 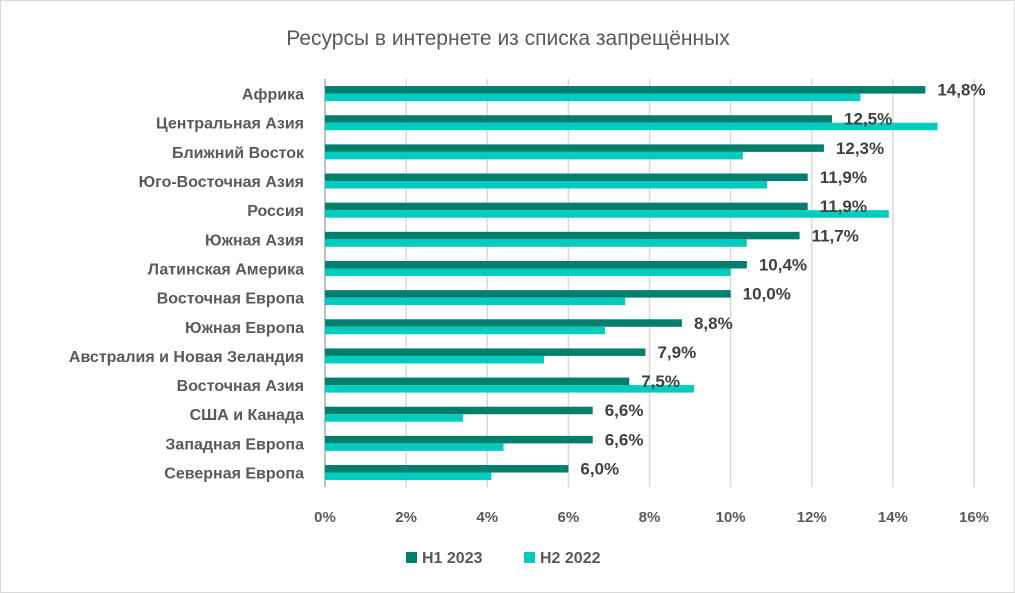 What do you see at coordinates (961, 90) in the screenshot?
I see `data-label: 14,8%` at bounding box center [961, 90].